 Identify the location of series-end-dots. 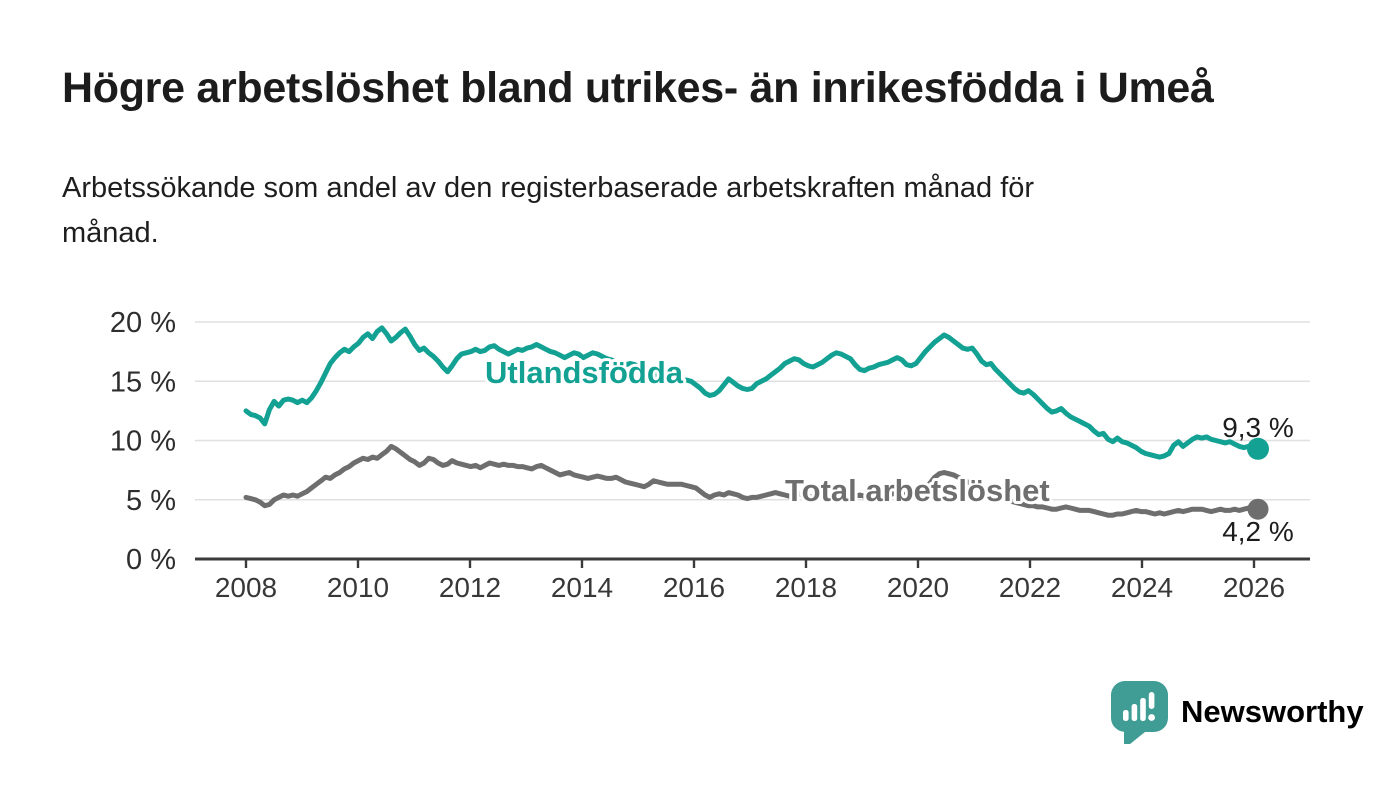
(1258, 478).